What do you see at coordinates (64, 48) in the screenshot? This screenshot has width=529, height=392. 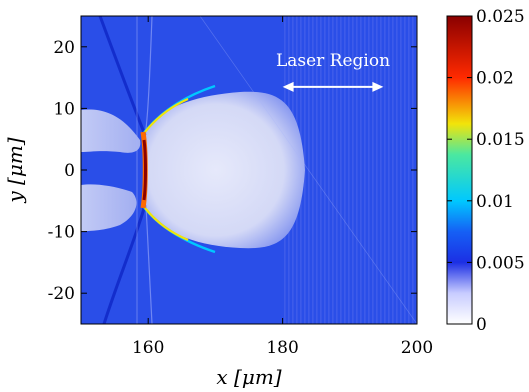 I see `y-tick-label-20: 20` at bounding box center [64, 48].